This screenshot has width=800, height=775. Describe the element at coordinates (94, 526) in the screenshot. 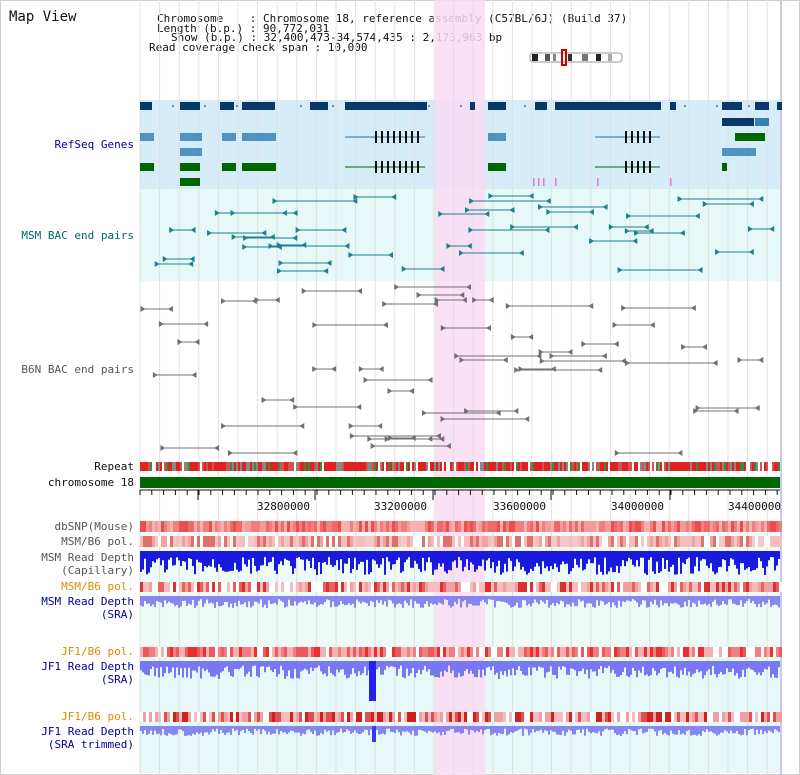

I see `track-label-dbsnp: dbSNP(Mouse)` at that location.